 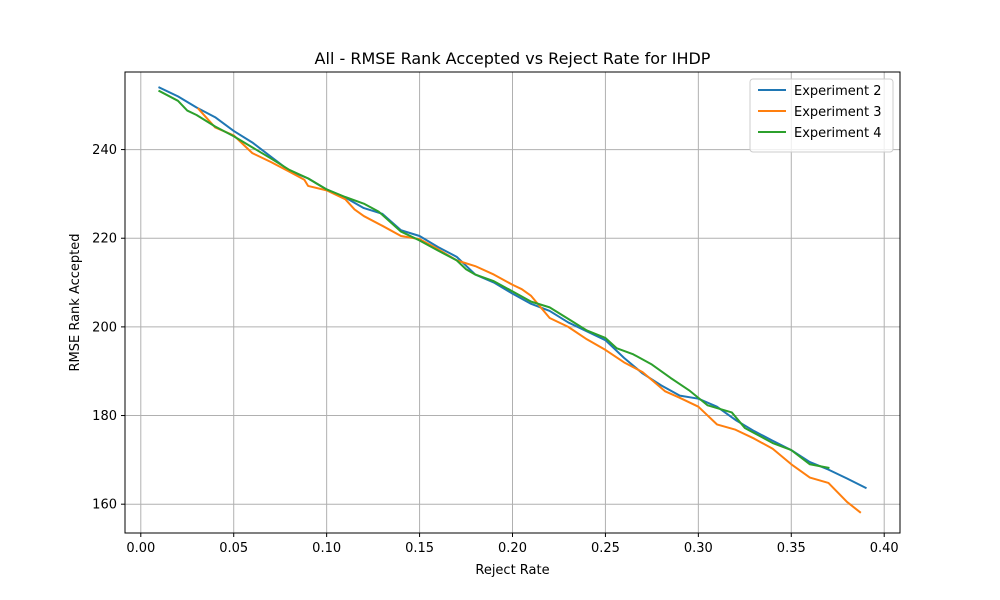 What do you see at coordinates (104, 416) in the screenshot?
I see `y-tick-label: 180` at bounding box center [104, 416].